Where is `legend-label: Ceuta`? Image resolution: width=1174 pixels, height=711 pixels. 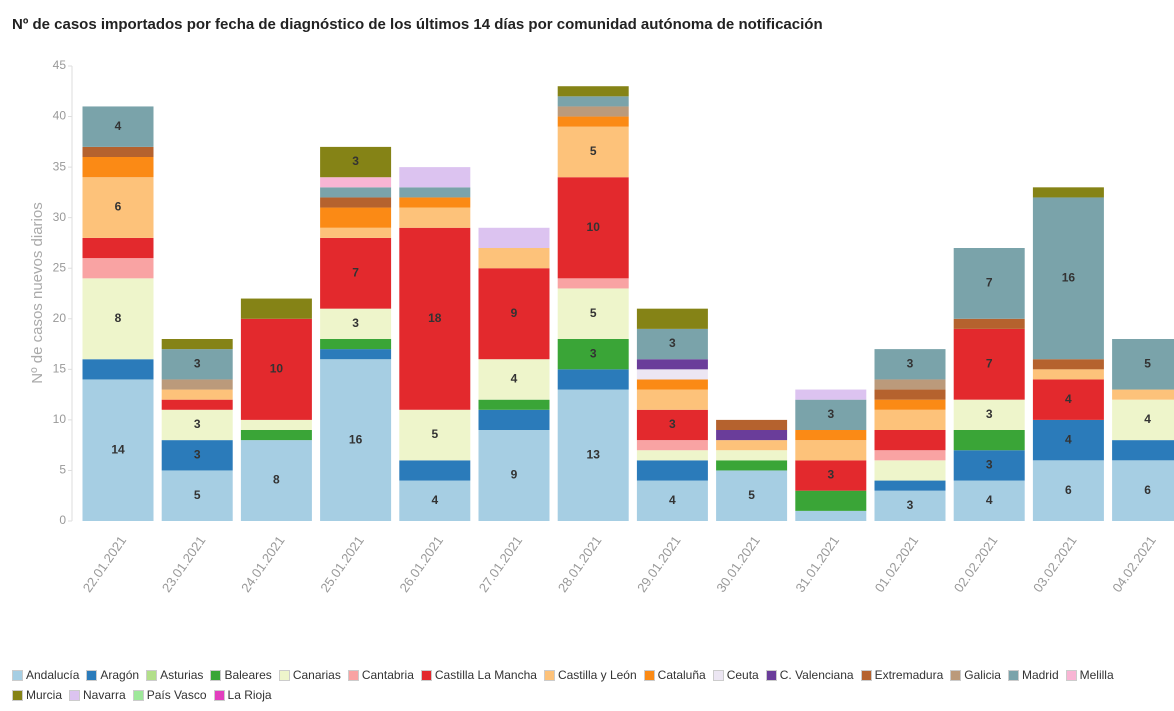
legend-label: Ceuta is located at coordinates (742, 675).